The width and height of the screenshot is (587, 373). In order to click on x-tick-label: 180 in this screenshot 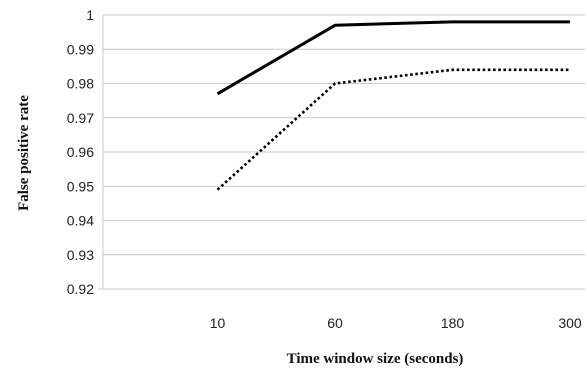, I will do `click(453, 323)`.